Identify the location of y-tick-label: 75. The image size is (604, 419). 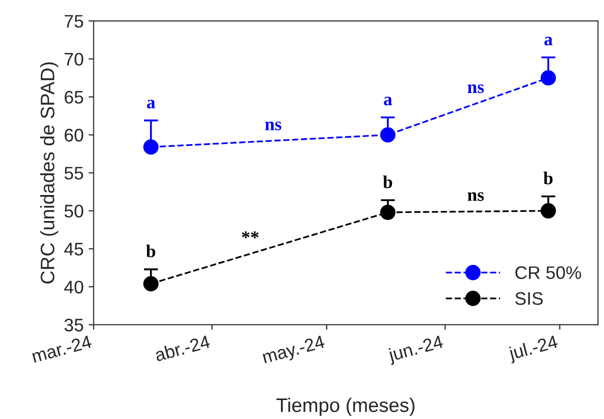
(74, 21).